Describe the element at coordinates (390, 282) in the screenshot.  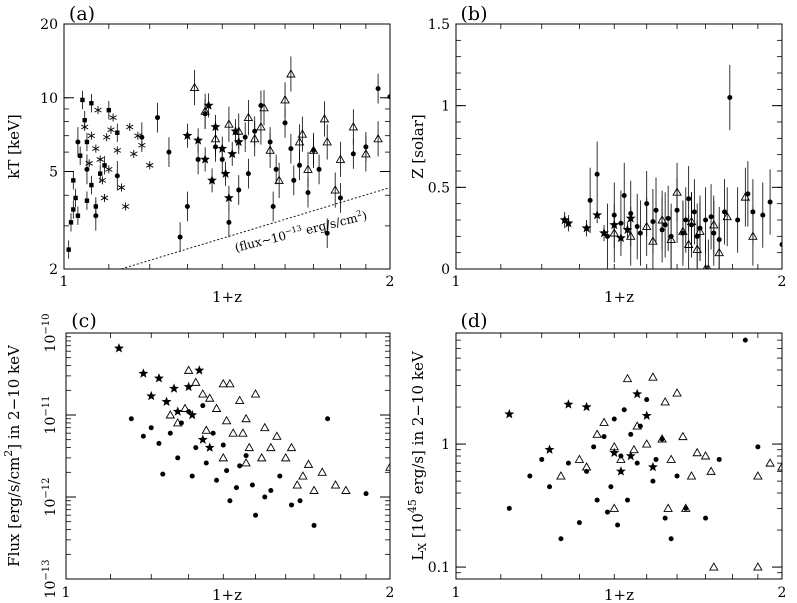
I see `x-tick-label: 2` at that location.